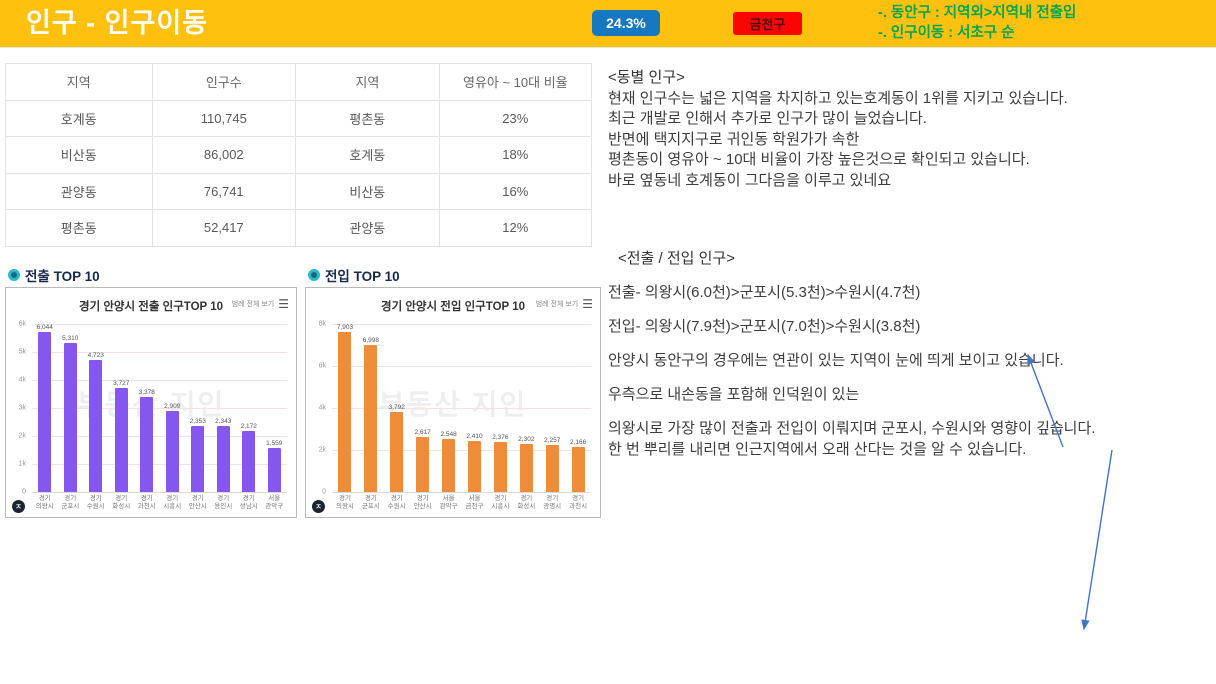 The width and height of the screenshot is (1216, 684). I want to click on bar-slot: 4,723, so click(96, 408).